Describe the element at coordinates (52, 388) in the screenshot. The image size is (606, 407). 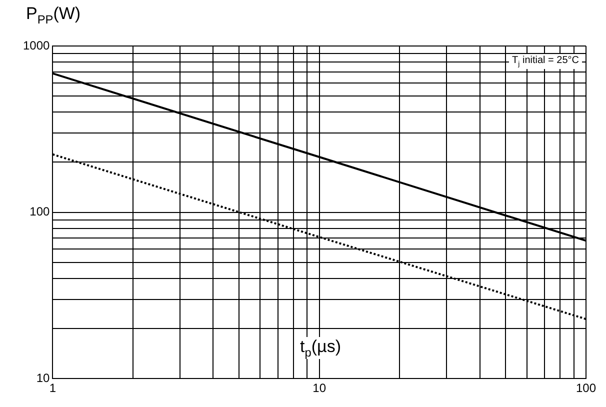
I see `x-tick-label: 1` at that location.